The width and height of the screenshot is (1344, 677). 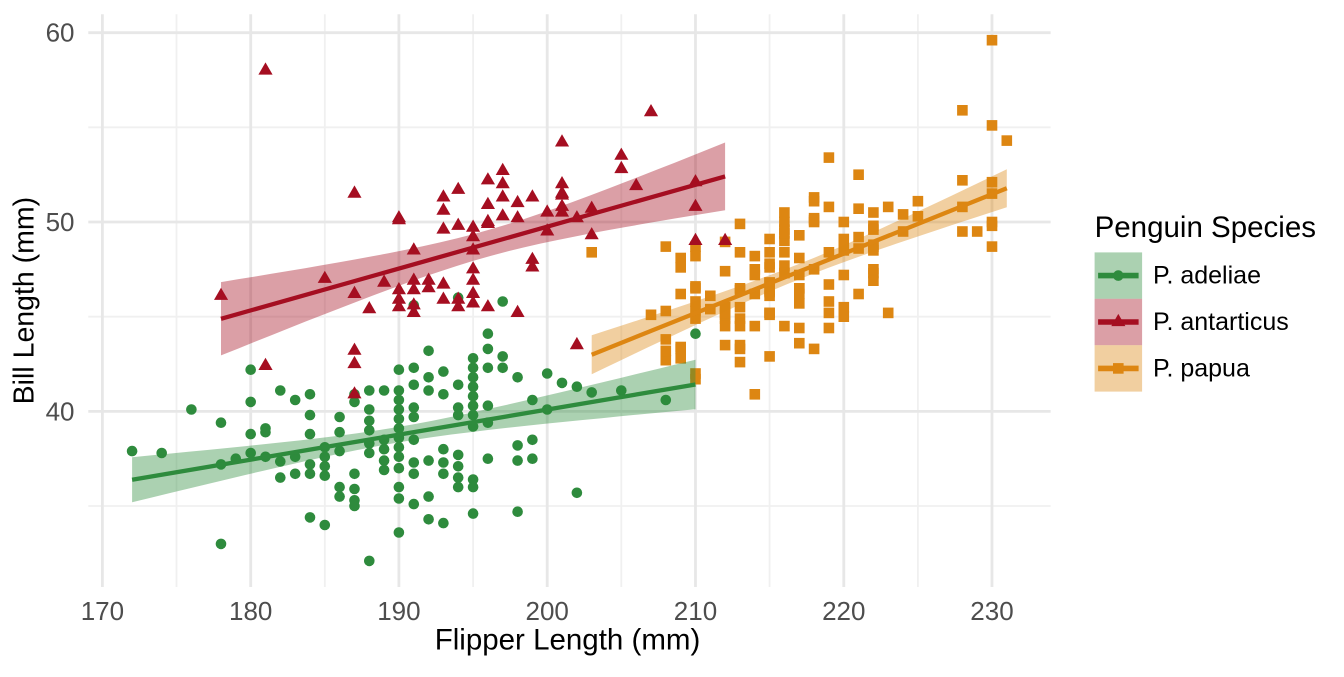 I want to click on svg-text: Flipper Length (mm), so click(x=568, y=640).